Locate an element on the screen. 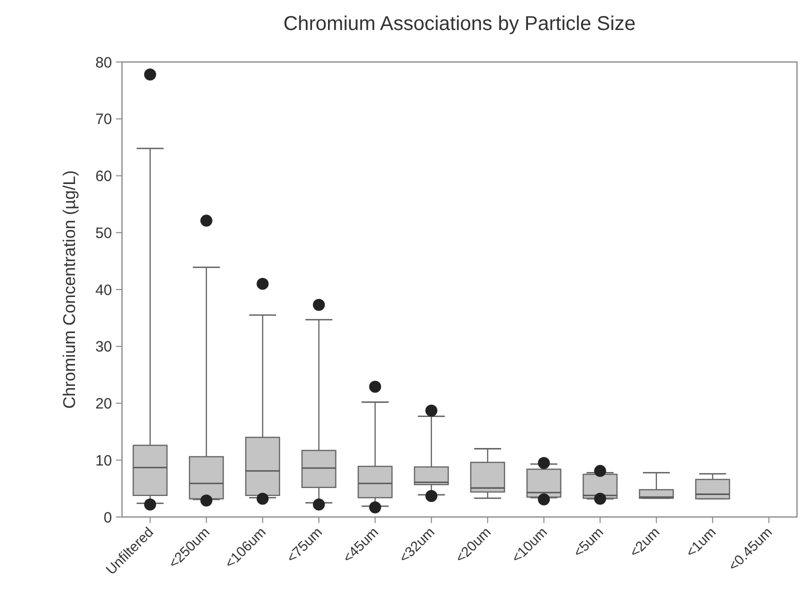 This screenshot has height=597, width=812. y-tick-label: 80 is located at coordinates (103, 63).